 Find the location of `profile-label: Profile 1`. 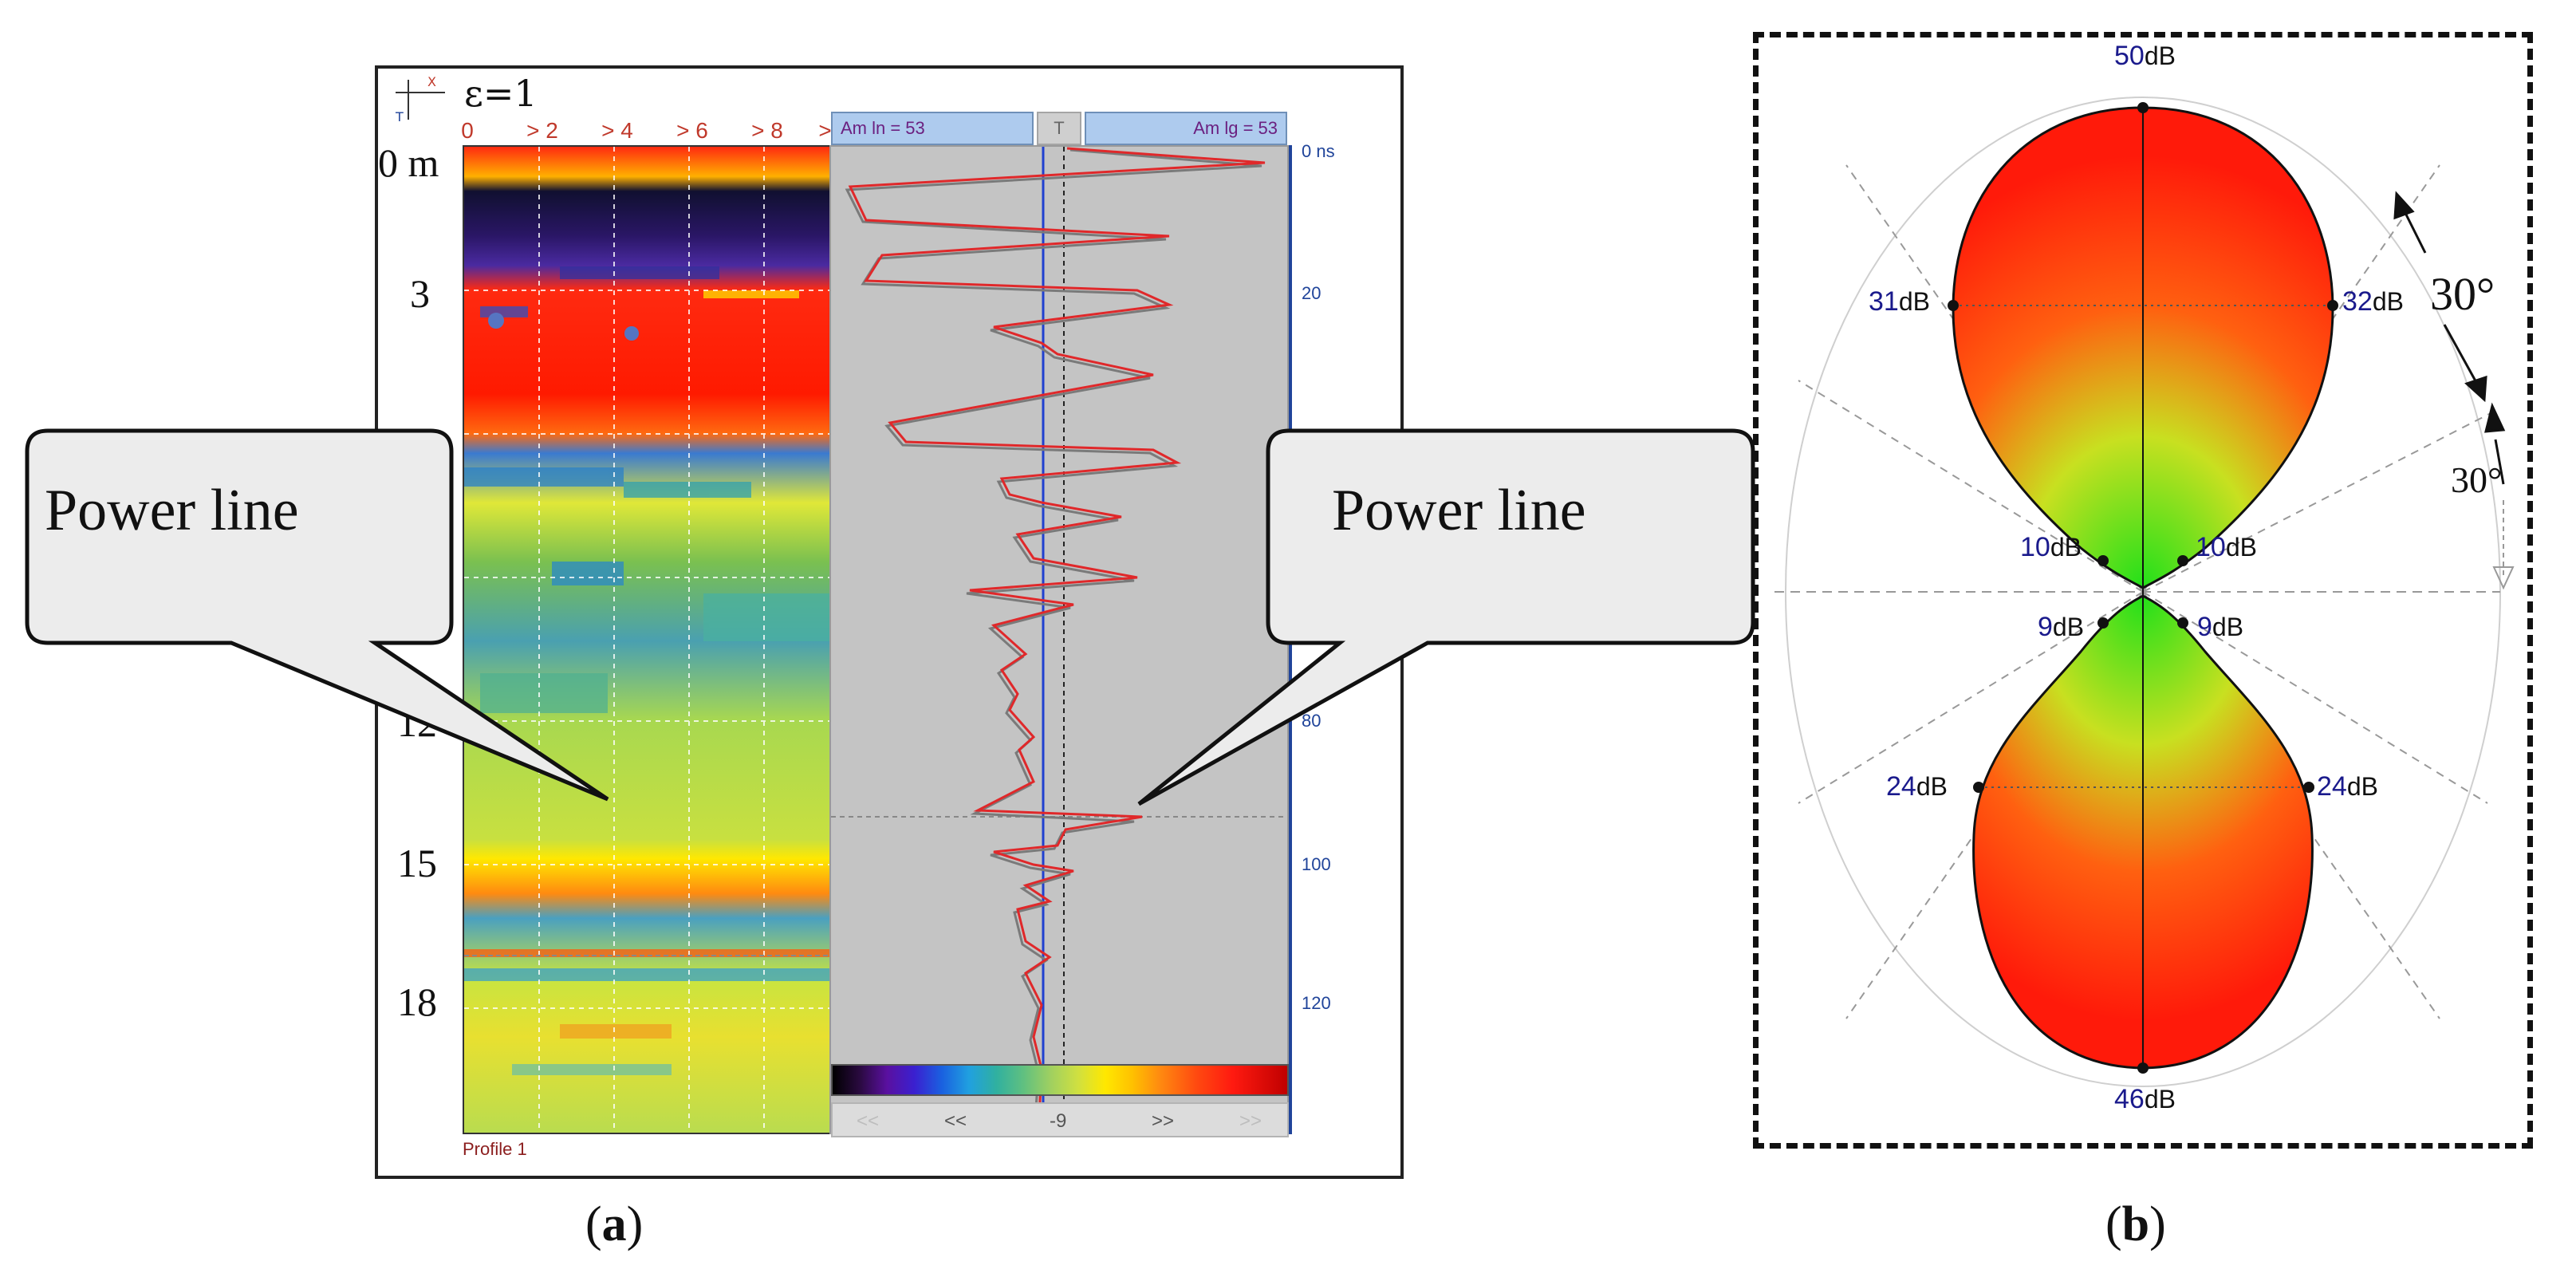

profile-label: Profile 1 is located at coordinates (495, 1149).